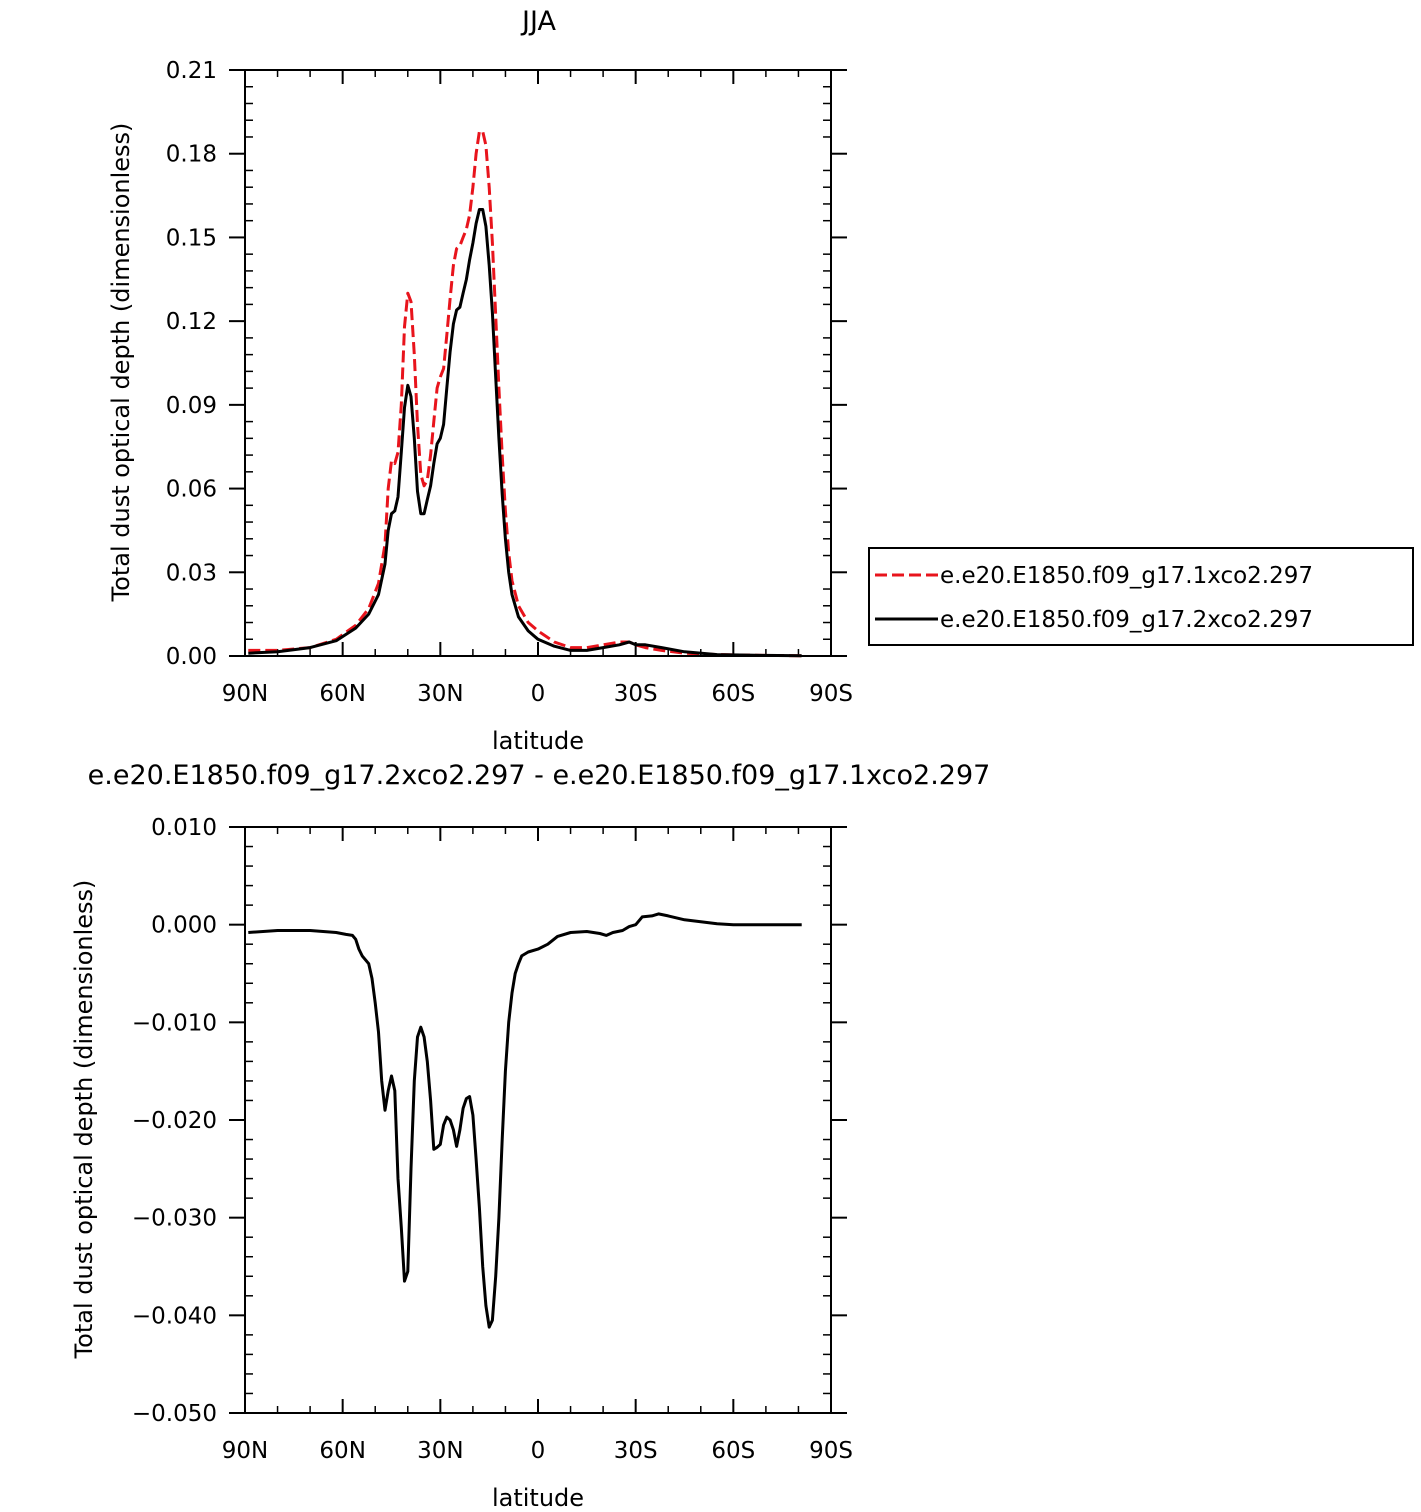 This screenshot has width=1421, height=1512. What do you see at coordinates (191, 322) in the screenshot?
I see `y-tick-label-4: 0.12` at bounding box center [191, 322].